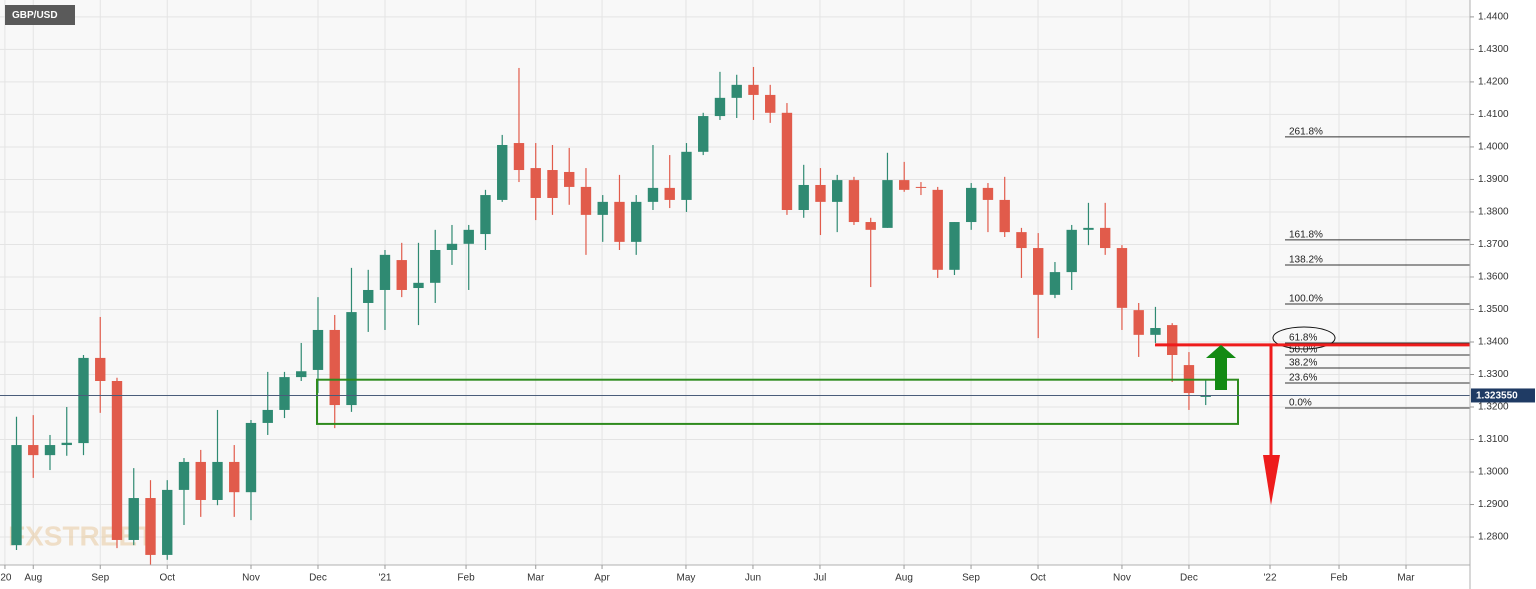 Image resolution: width=1536 pixels, height=589 pixels. I want to click on y-tick-label: 1.3400, so click(1493, 342).